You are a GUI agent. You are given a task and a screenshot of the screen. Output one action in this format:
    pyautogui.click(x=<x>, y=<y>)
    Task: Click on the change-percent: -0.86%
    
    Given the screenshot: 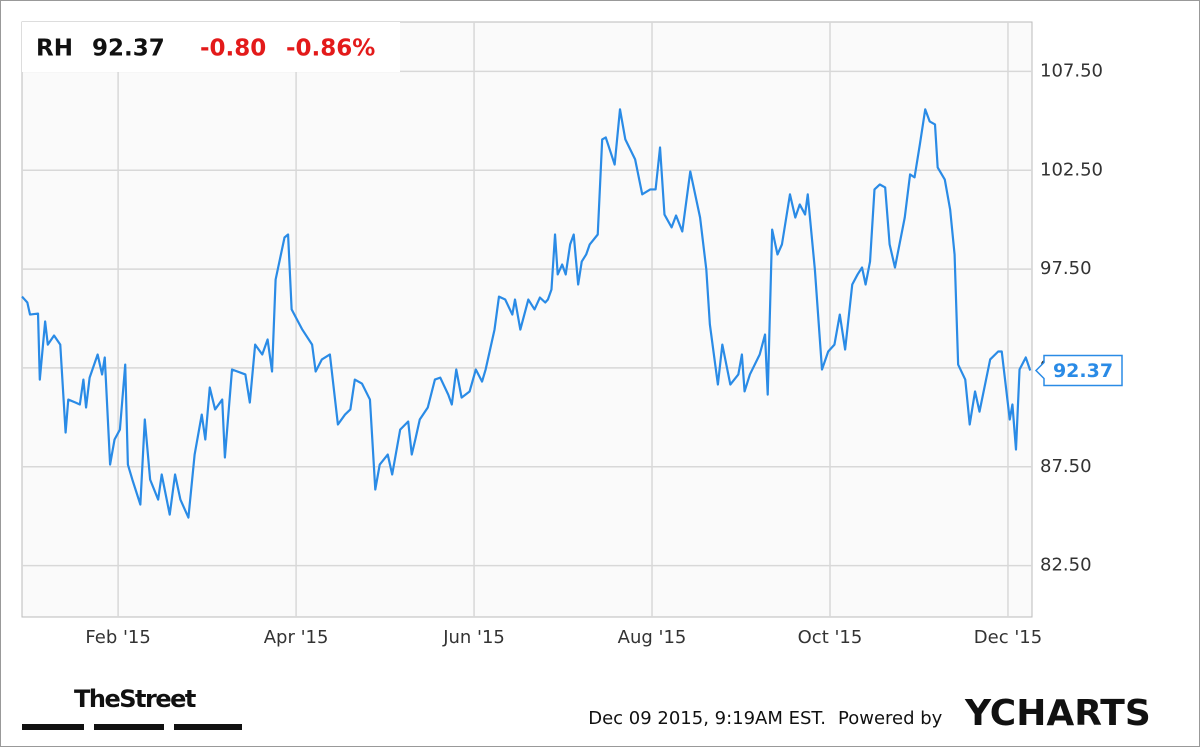 What is the action you would take?
    pyautogui.click(x=330, y=49)
    